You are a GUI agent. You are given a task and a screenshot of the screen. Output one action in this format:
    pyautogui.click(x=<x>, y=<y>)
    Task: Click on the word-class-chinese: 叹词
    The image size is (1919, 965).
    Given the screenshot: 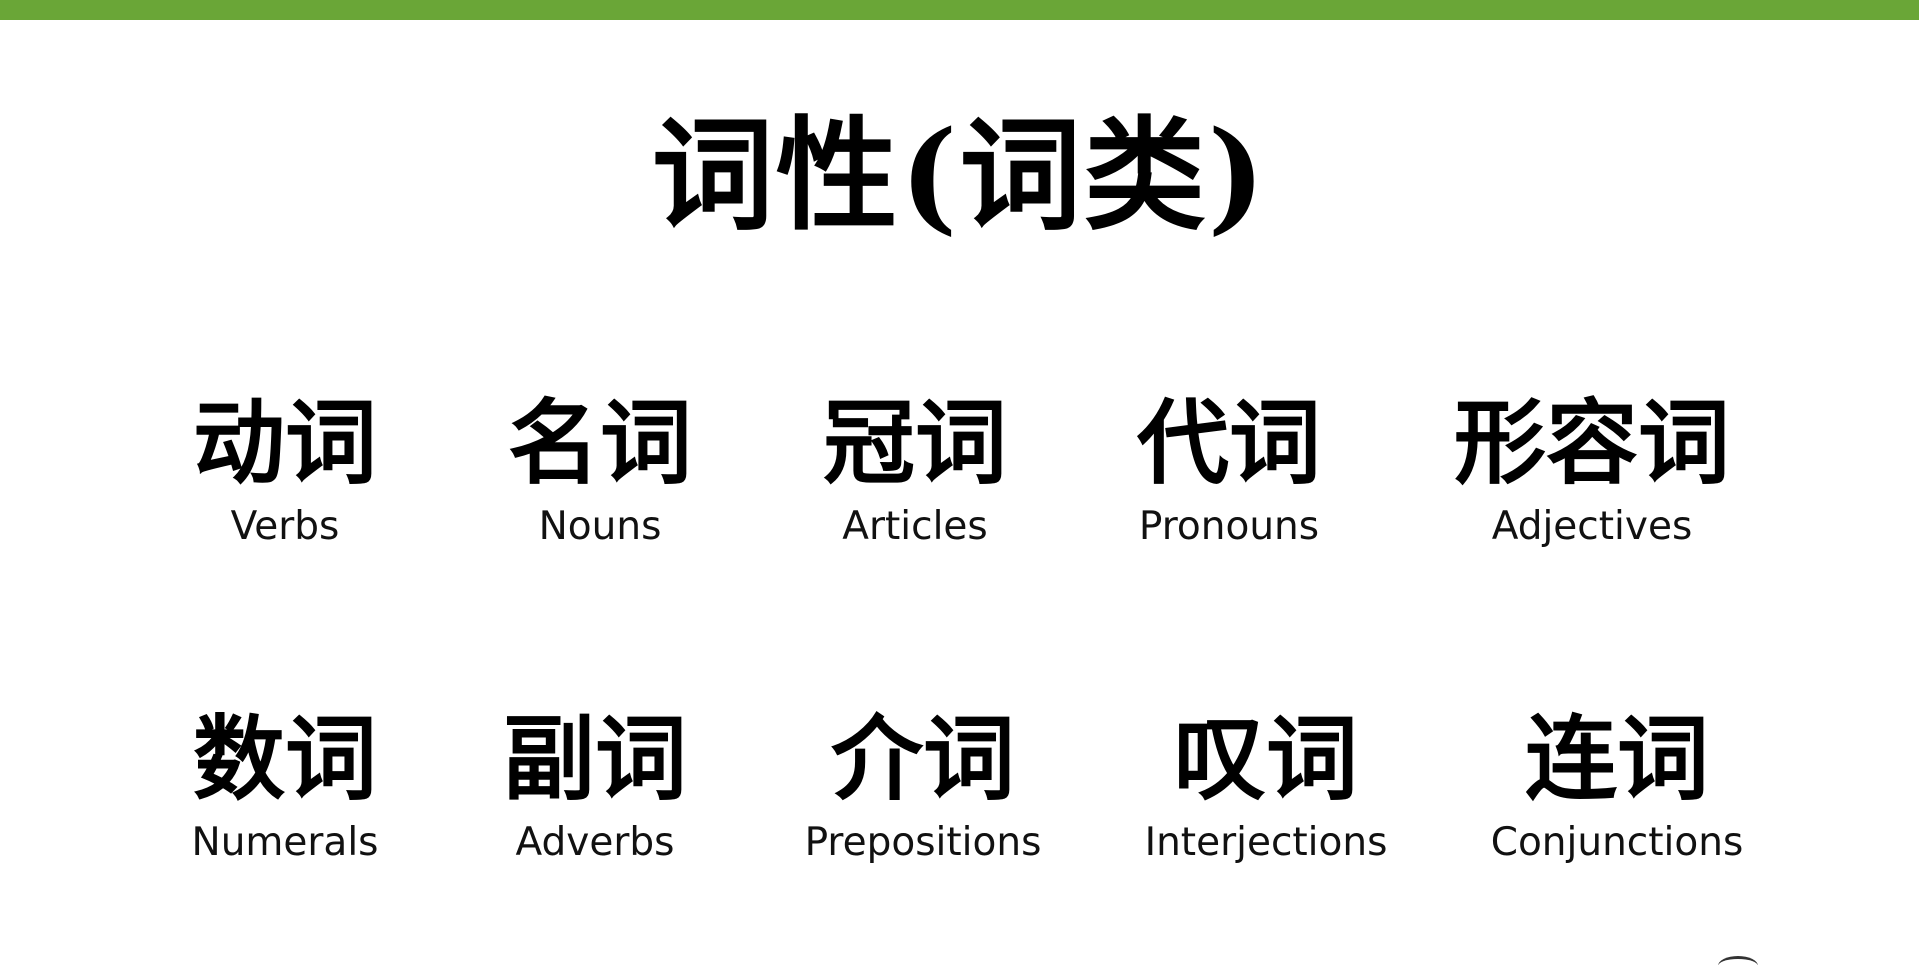 What is the action you would take?
    pyautogui.click(x=1265, y=759)
    